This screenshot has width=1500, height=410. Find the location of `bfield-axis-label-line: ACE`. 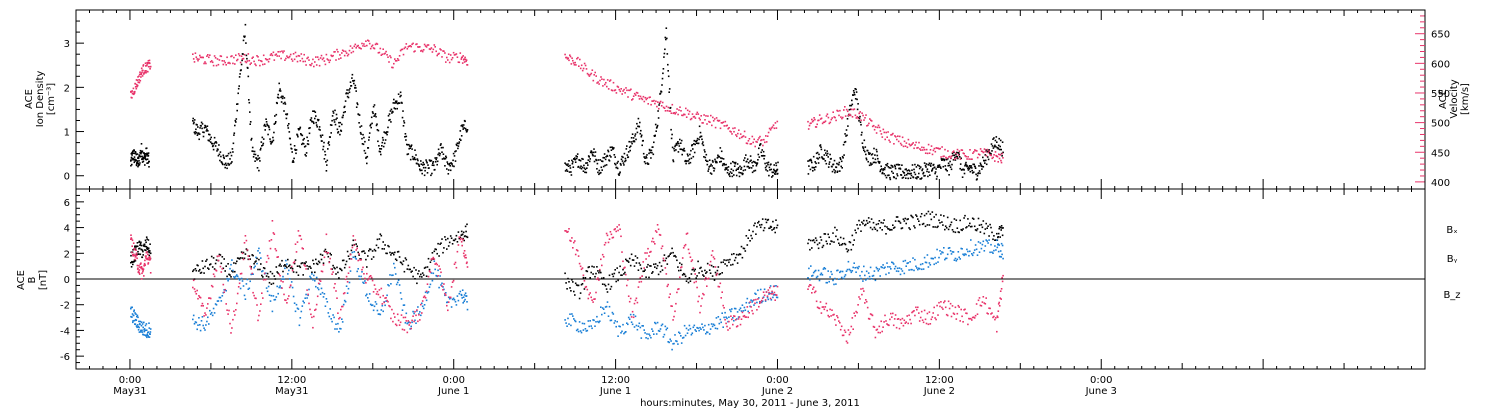

bfield-axis-label-line: ACE is located at coordinates (21, 280).